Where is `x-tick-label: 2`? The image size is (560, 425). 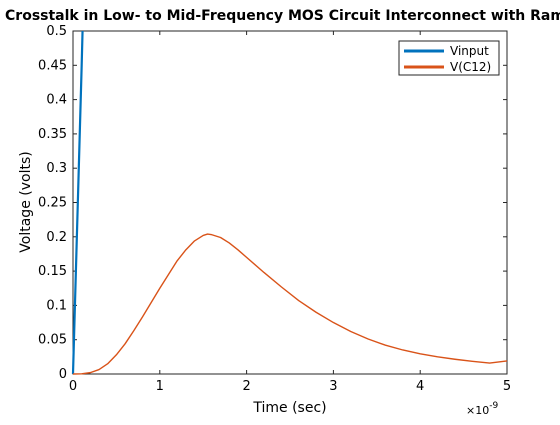 x-tick-label: 2 is located at coordinates (246, 386).